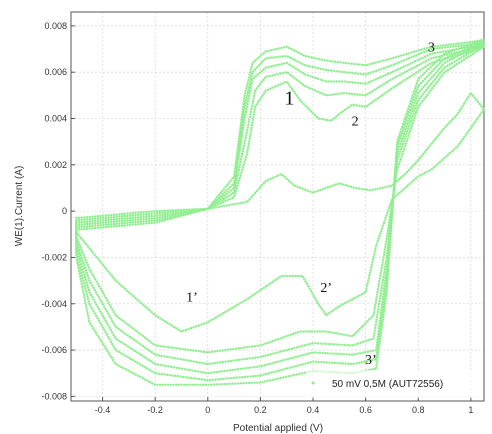 This screenshot has height=434, width=492. What do you see at coordinates (54, 396) in the screenshot?
I see `y-tick-label: -0.008` at bounding box center [54, 396].